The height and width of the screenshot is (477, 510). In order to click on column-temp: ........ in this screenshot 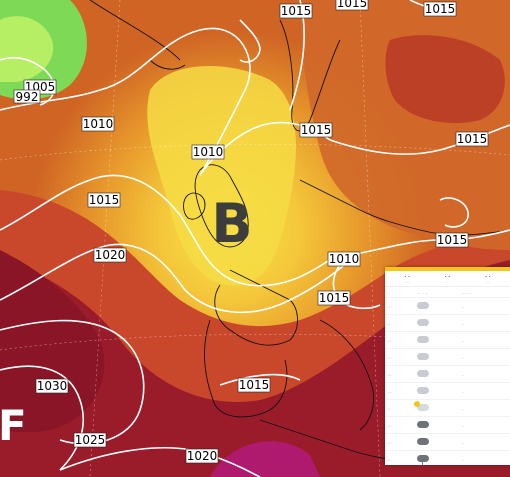, I will do `click(466, 292)`.